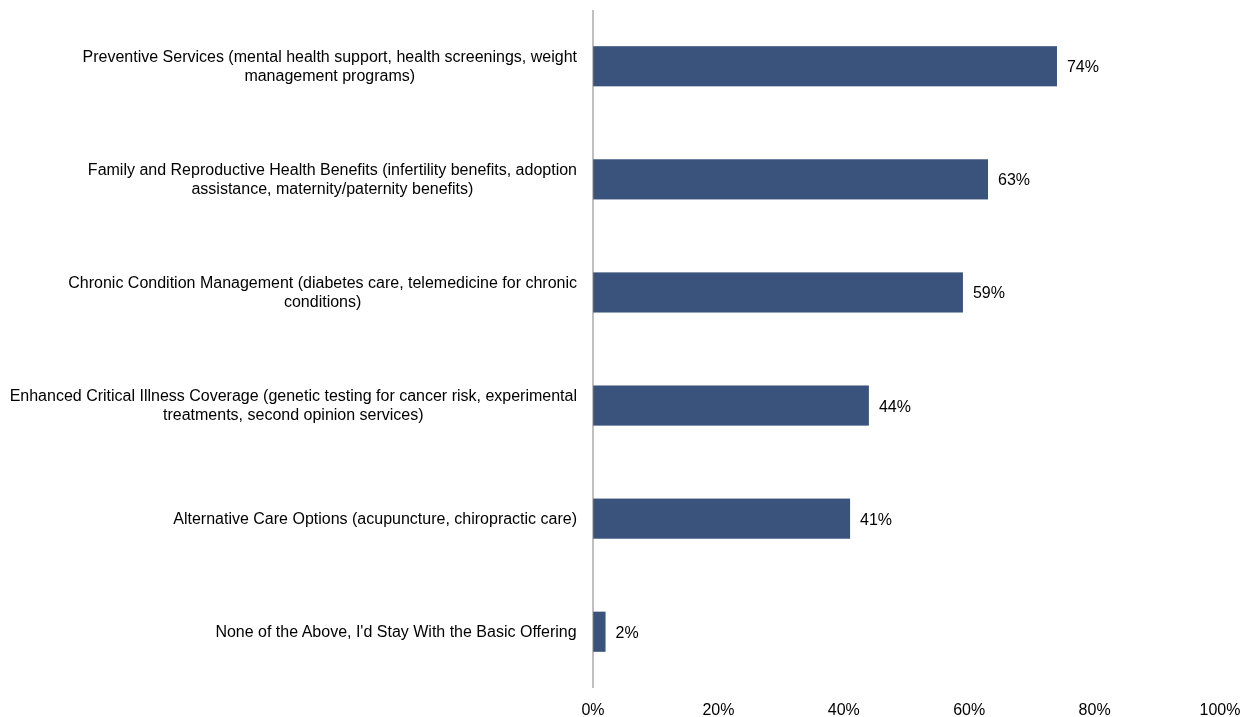  Describe the element at coordinates (396, 631) in the screenshot. I see `y-tick-label: None of the Above, I'd Stay With the Basic Offering` at that location.